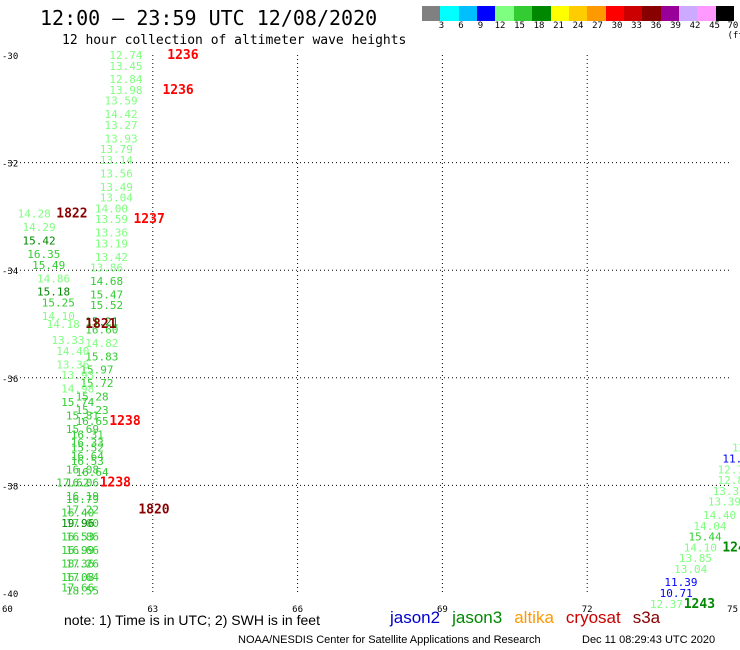 The height and width of the screenshot is (650, 740). Describe the element at coordinates (534, 617) in the screenshot. I see `legend-item-altika: altika` at that location.